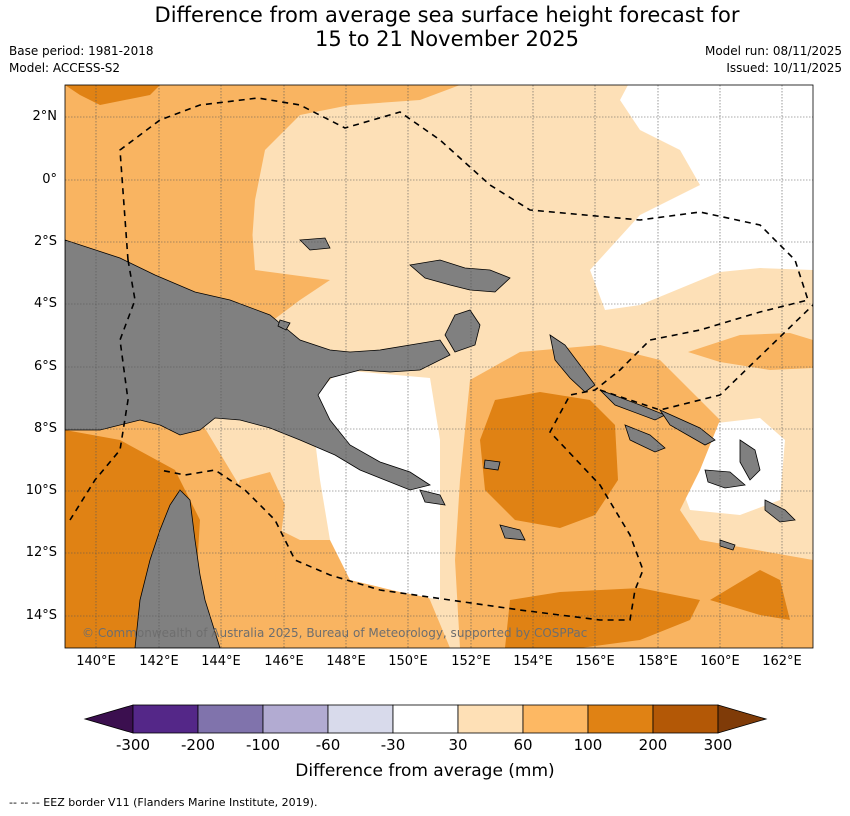 The image size is (850, 816). What do you see at coordinates (198, 745) in the screenshot?
I see `colorbar-label-neg200: -200` at bounding box center [198, 745].